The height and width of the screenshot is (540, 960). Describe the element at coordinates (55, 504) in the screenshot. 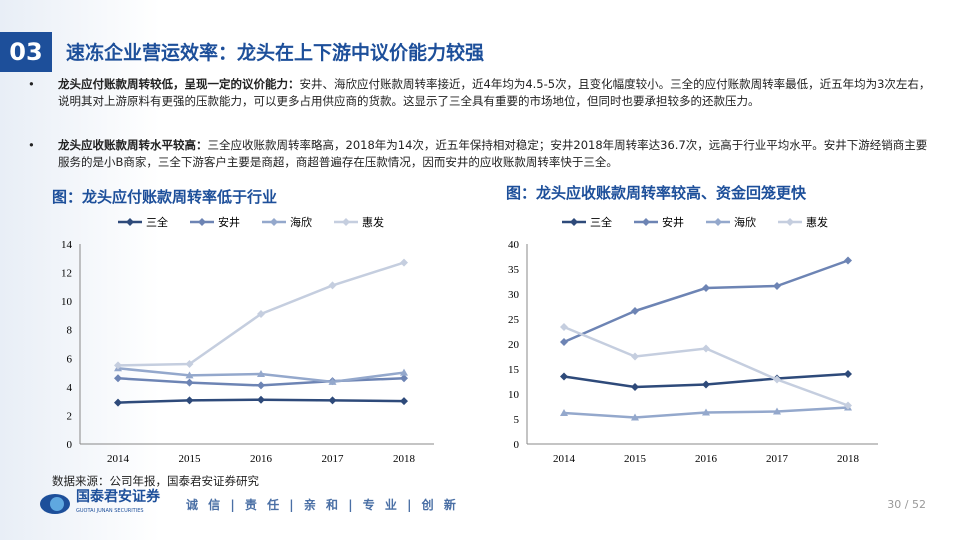

I see `logo-icon` at that location.